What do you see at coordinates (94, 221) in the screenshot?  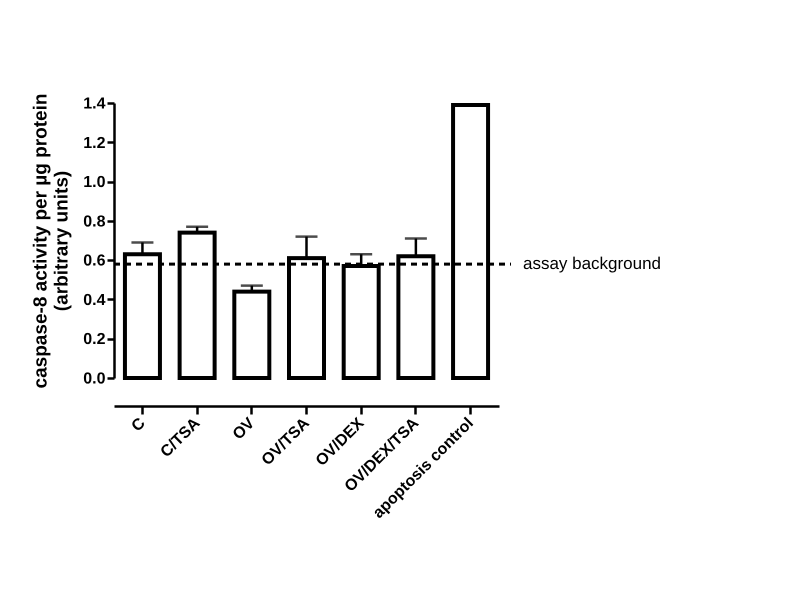 I see `y-tick-label: 0.8` at bounding box center [94, 221].